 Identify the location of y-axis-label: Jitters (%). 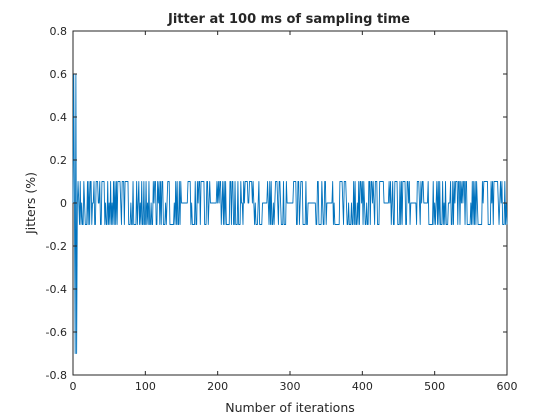
(30, 203).